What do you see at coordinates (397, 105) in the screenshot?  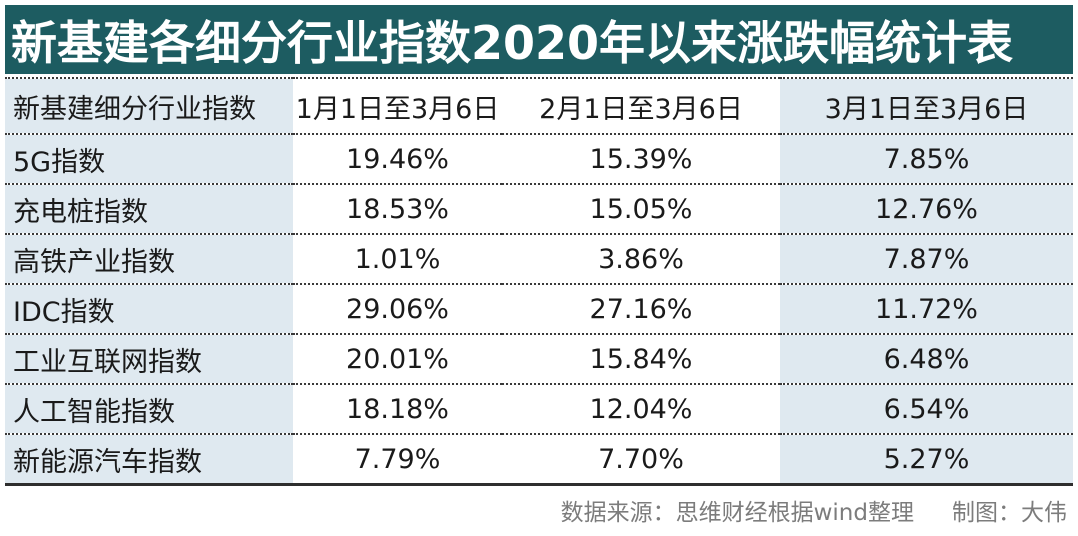 I see `column-header-period-1: 1月1日至3月6日` at bounding box center [397, 105].